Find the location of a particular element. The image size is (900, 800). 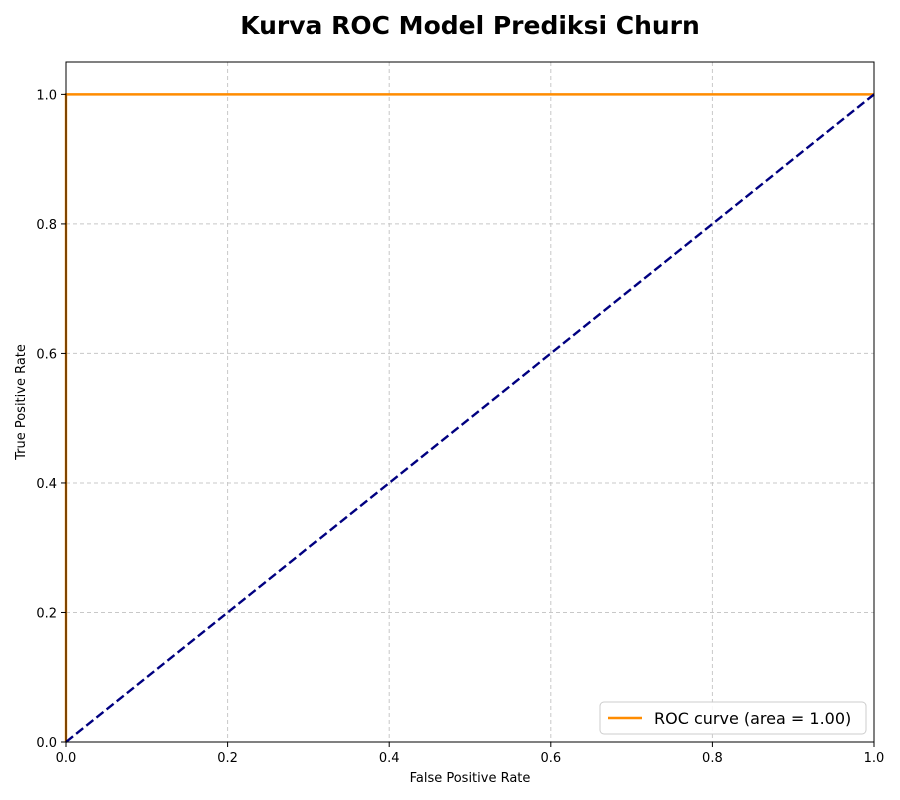

y-tick-label: 0.0 is located at coordinates (46, 743).